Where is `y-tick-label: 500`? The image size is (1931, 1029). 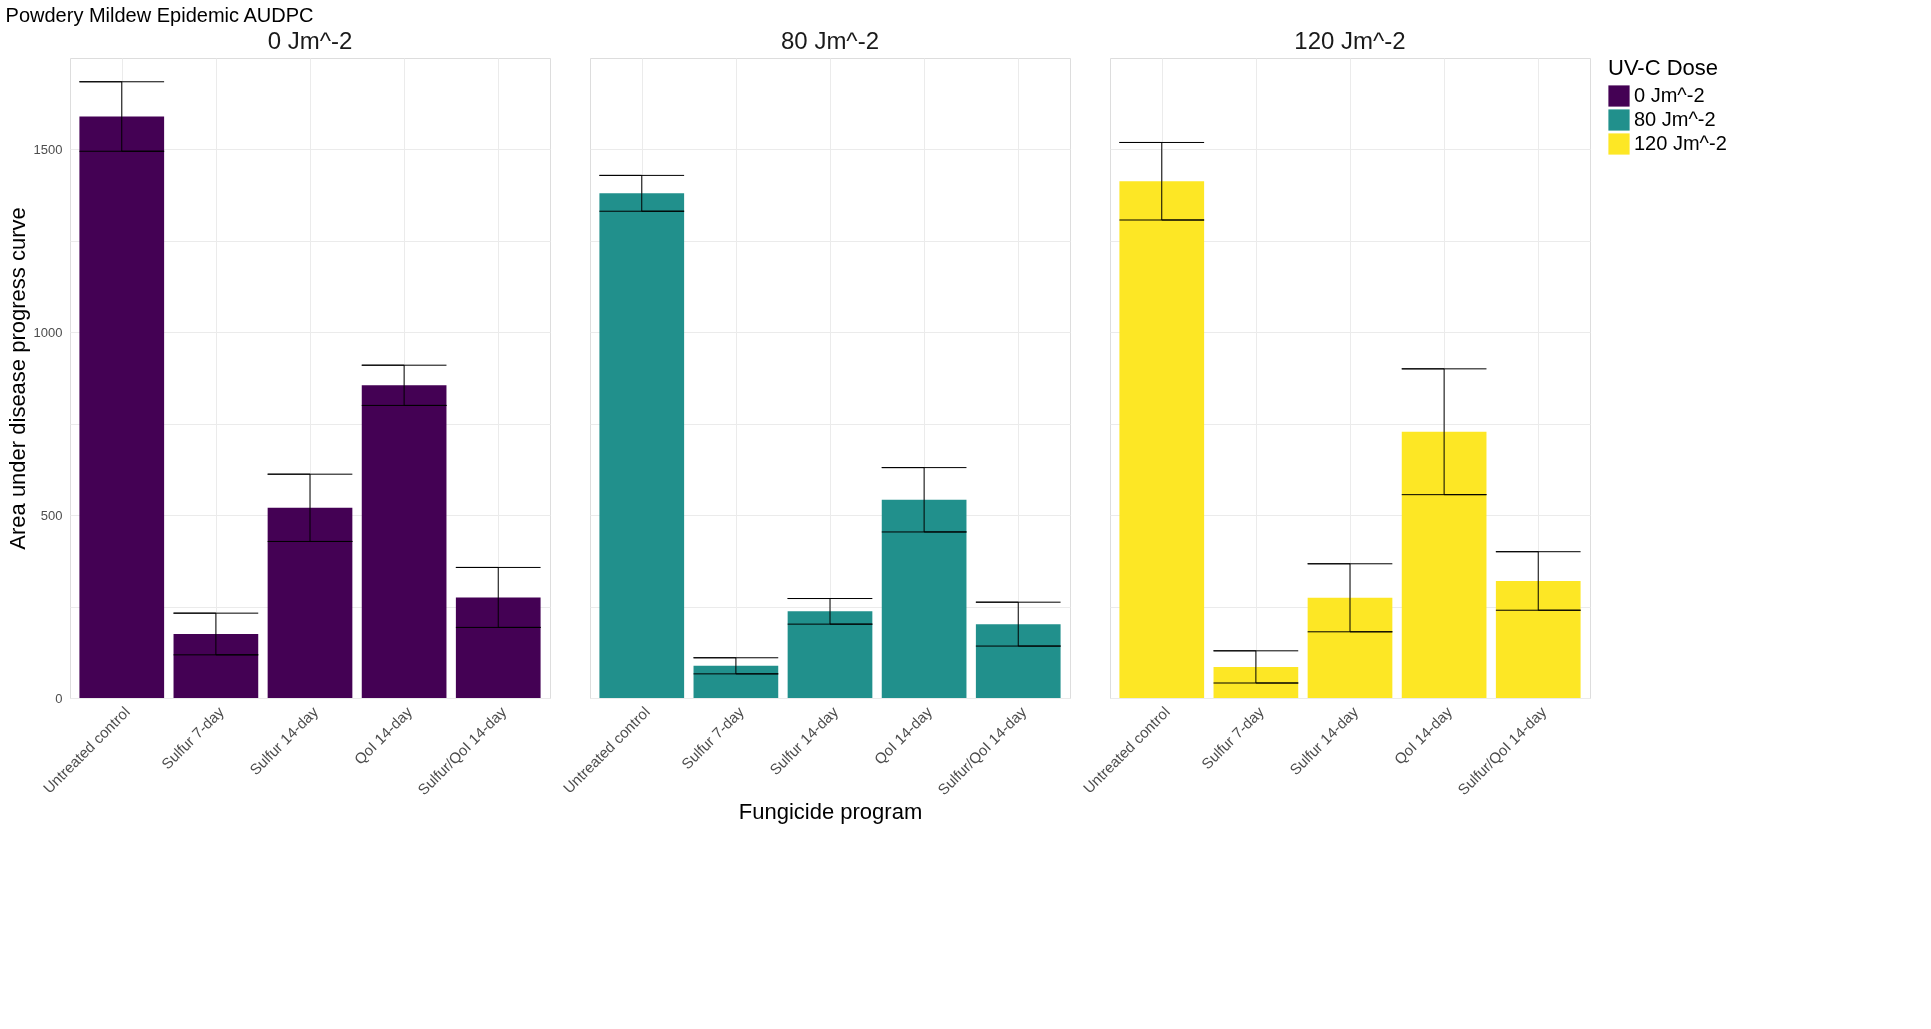
y-tick-label: 500 is located at coordinates (51, 515).